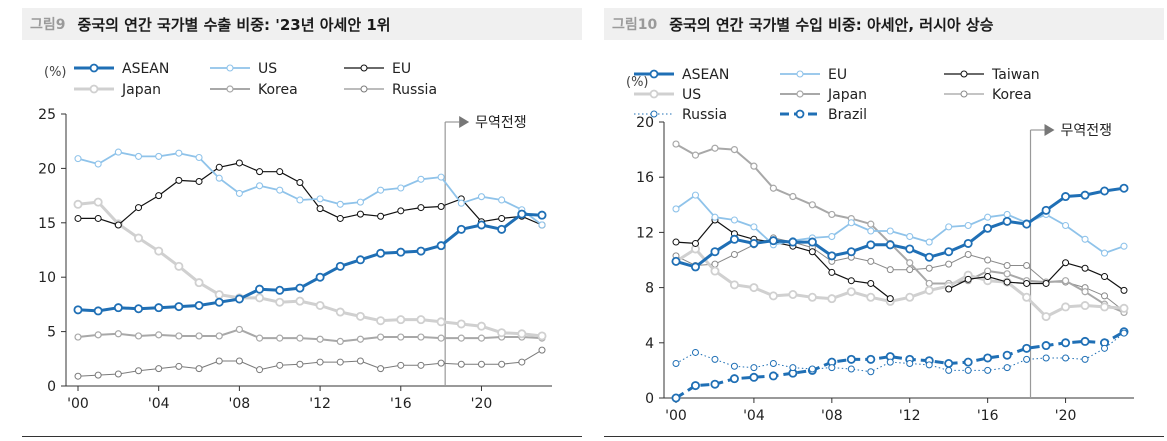 This screenshot has height=441, width=1167. What do you see at coordinates (900, 352) in the screenshot?
I see `series-russia` at bounding box center [900, 352].